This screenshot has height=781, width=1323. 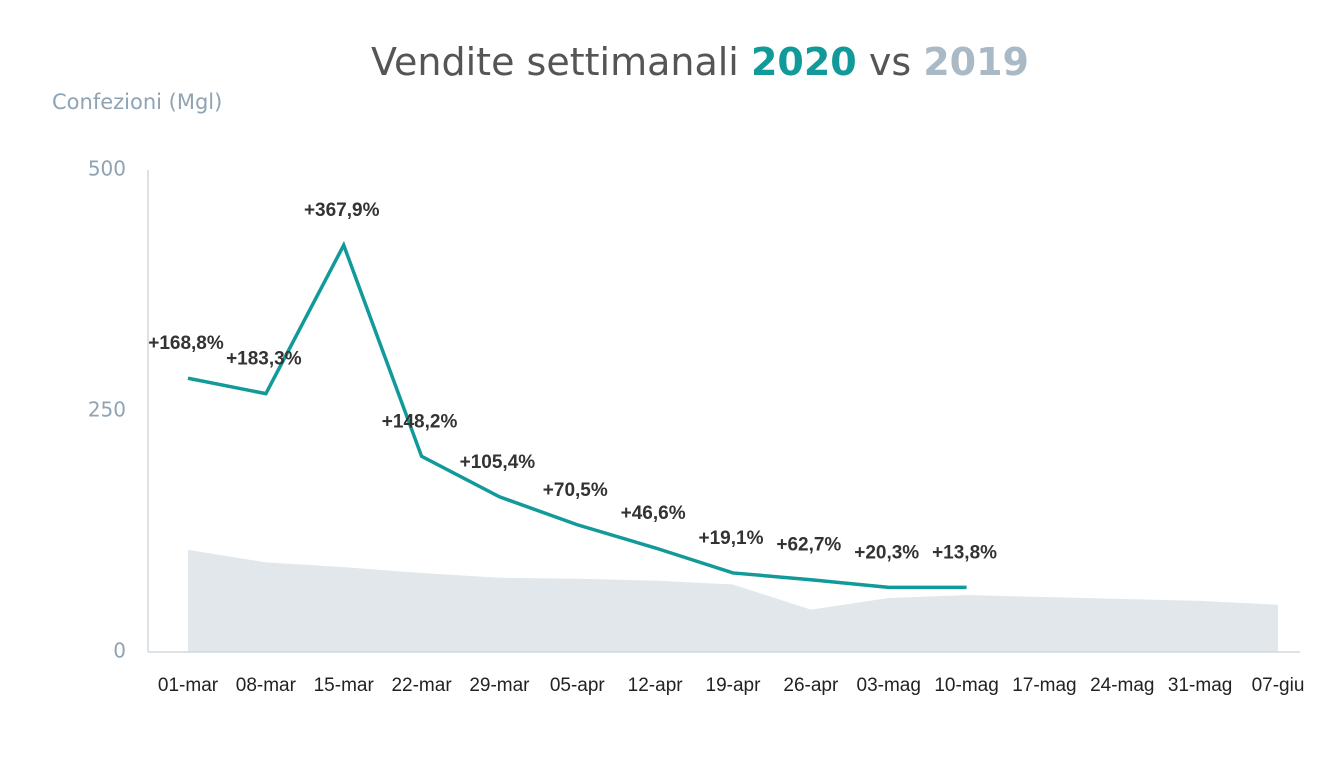 What do you see at coordinates (1278, 685) in the screenshot?
I see `x-tick-label: 07-giu` at bounding box center [1278, 685].